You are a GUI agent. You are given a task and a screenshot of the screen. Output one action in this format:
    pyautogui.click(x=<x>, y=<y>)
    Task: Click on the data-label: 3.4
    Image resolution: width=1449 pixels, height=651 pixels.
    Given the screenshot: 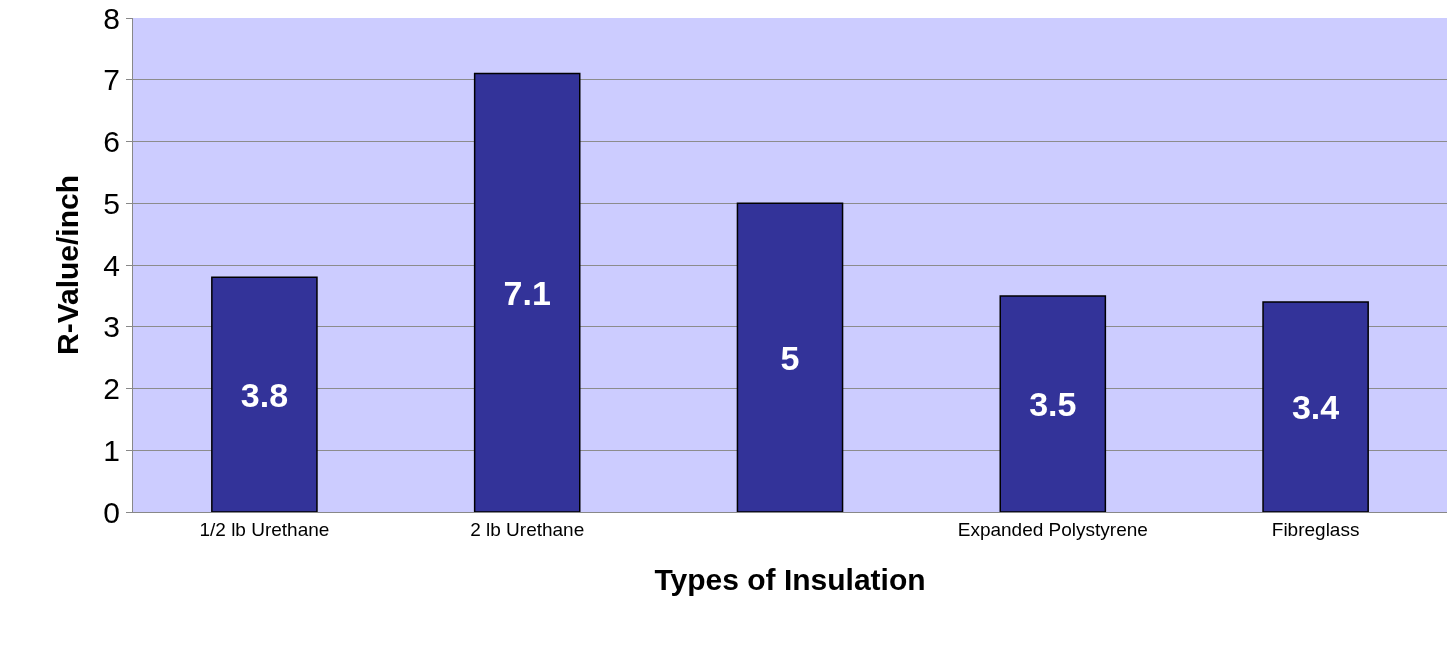 What is the action you would take?
    pyautogui.click(x=1315, y=407)
    